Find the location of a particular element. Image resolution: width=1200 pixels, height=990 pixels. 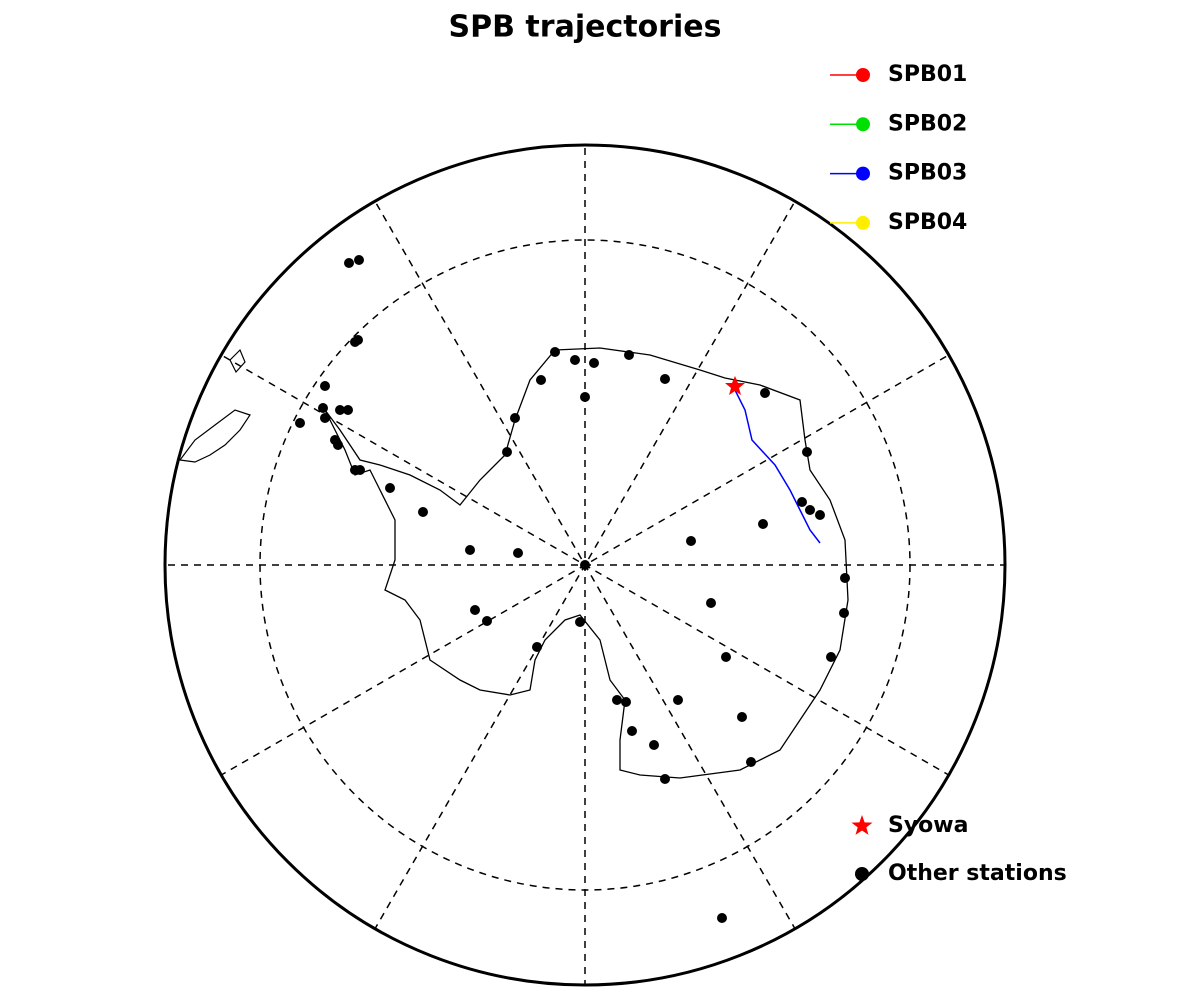

map-title: SPB trajectories is located at coordinates (585, 27).